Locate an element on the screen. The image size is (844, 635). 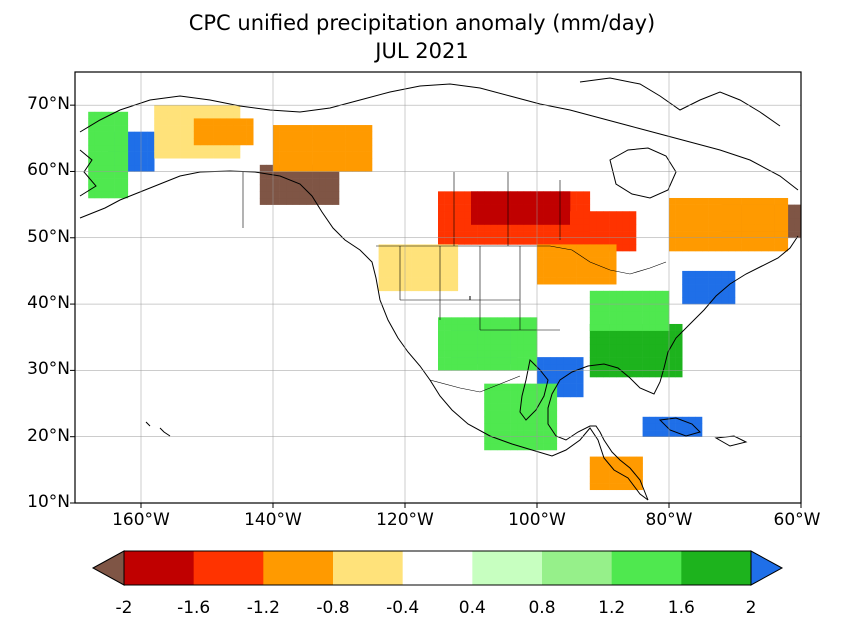
lon-tick-label: 140°W is located at coordinates (273, 520).